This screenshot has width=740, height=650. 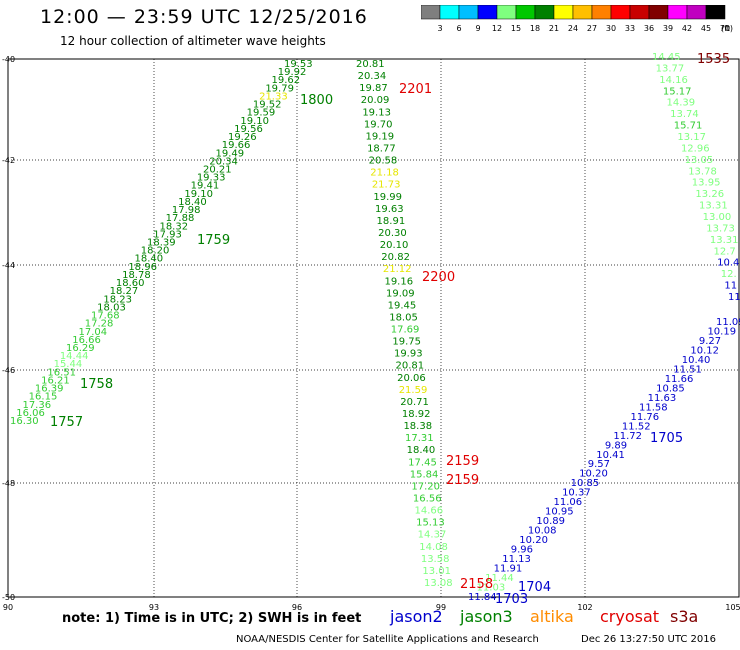 What do you see at coordinates (279, 88) in the screenshot?
I see `wave-height-value: 19.79` at bounding box center [279, 88].